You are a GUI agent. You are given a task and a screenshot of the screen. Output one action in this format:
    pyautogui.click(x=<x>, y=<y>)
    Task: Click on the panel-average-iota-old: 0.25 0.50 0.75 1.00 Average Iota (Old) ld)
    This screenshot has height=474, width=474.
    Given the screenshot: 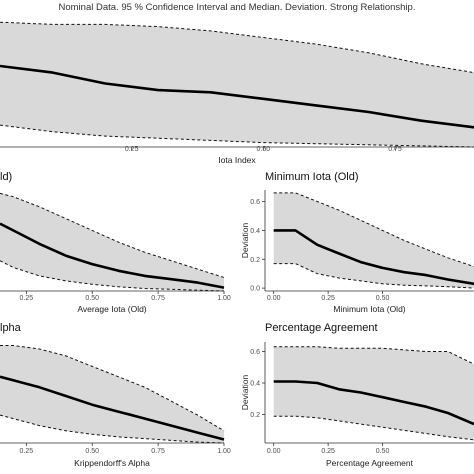 What is the action you would take?
    pyautogui.click(x=115, y=242)
    